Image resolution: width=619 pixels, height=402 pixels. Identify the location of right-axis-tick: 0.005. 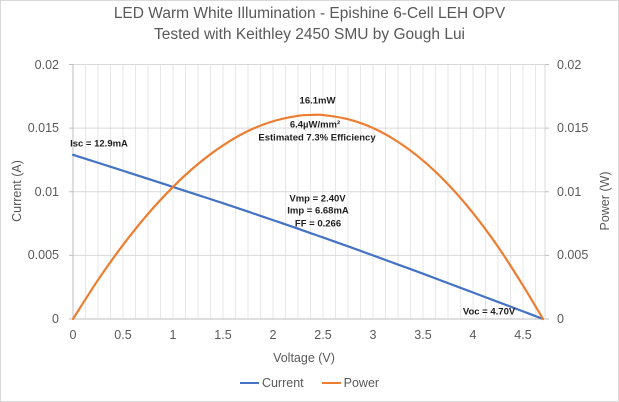
(573, 255).